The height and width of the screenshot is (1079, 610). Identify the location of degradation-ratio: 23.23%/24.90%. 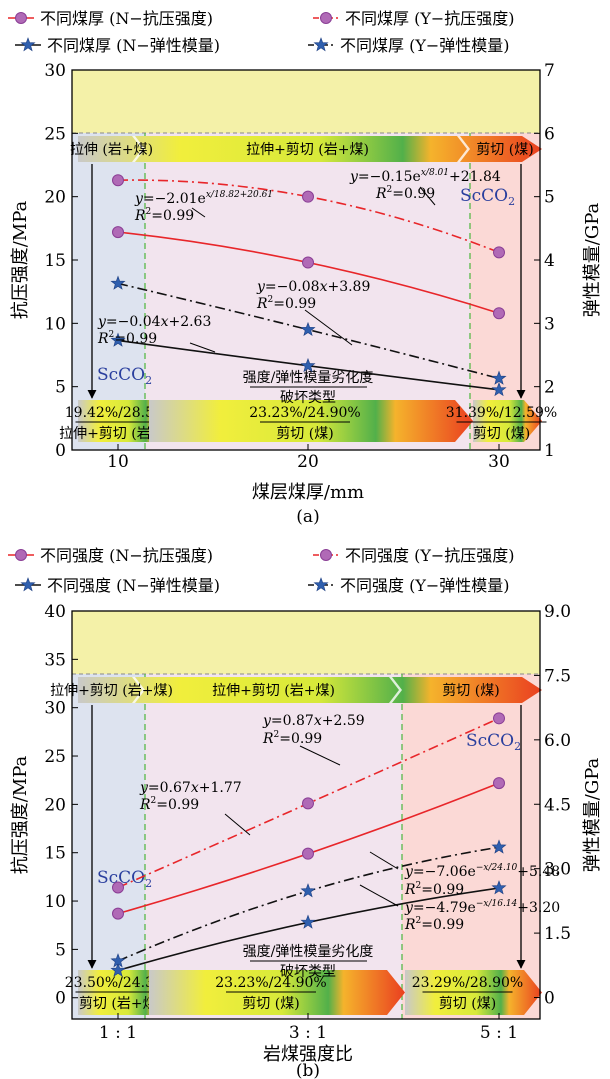
(304, 413).